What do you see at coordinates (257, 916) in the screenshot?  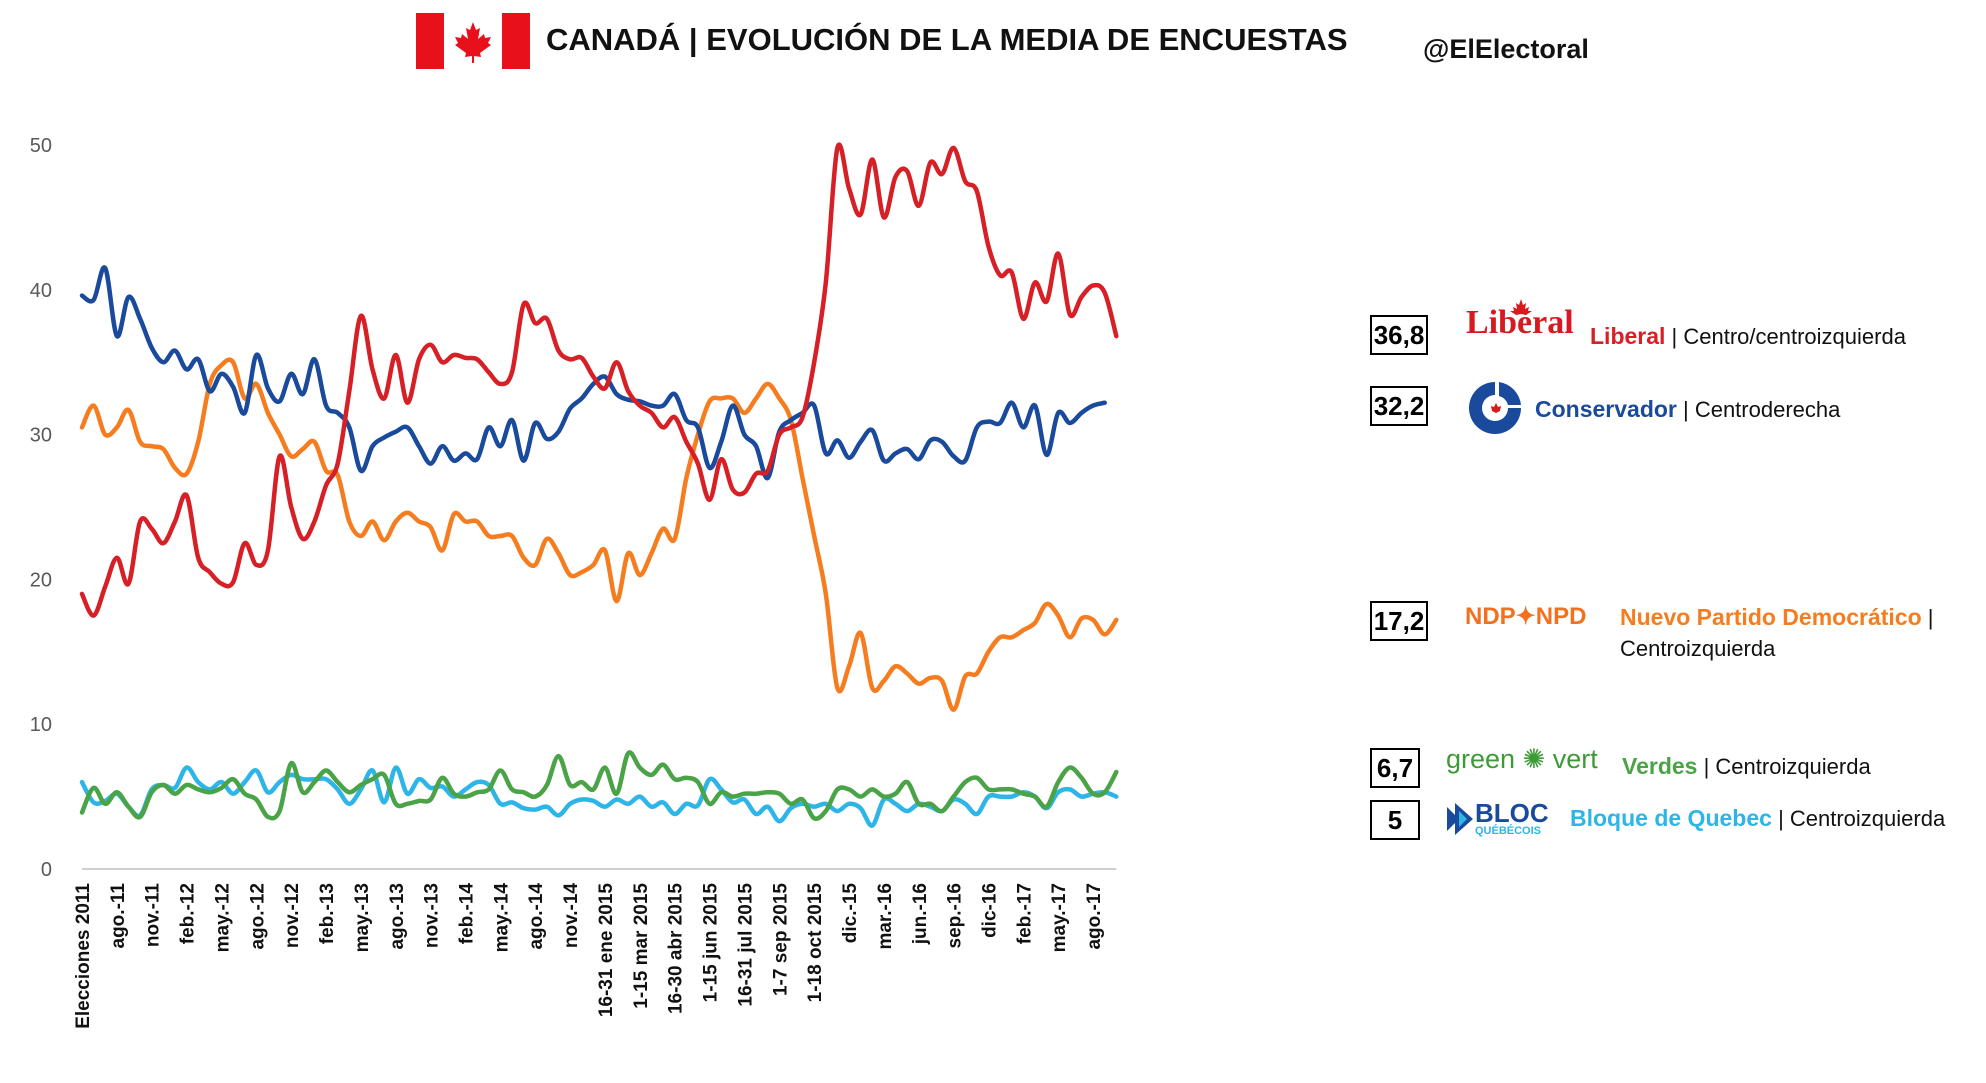 I see `x-tick-label: ago.-12` at bounding box center [257, 916].